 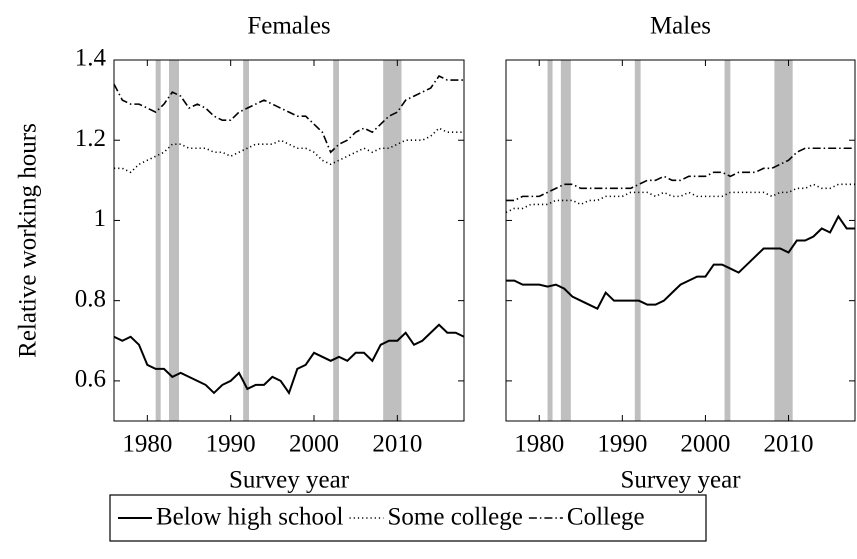 What do you see at coordinates (90, 298) in the screenshot?
I see `y-tick-label: 0.8` at bounding box center [90, 298].